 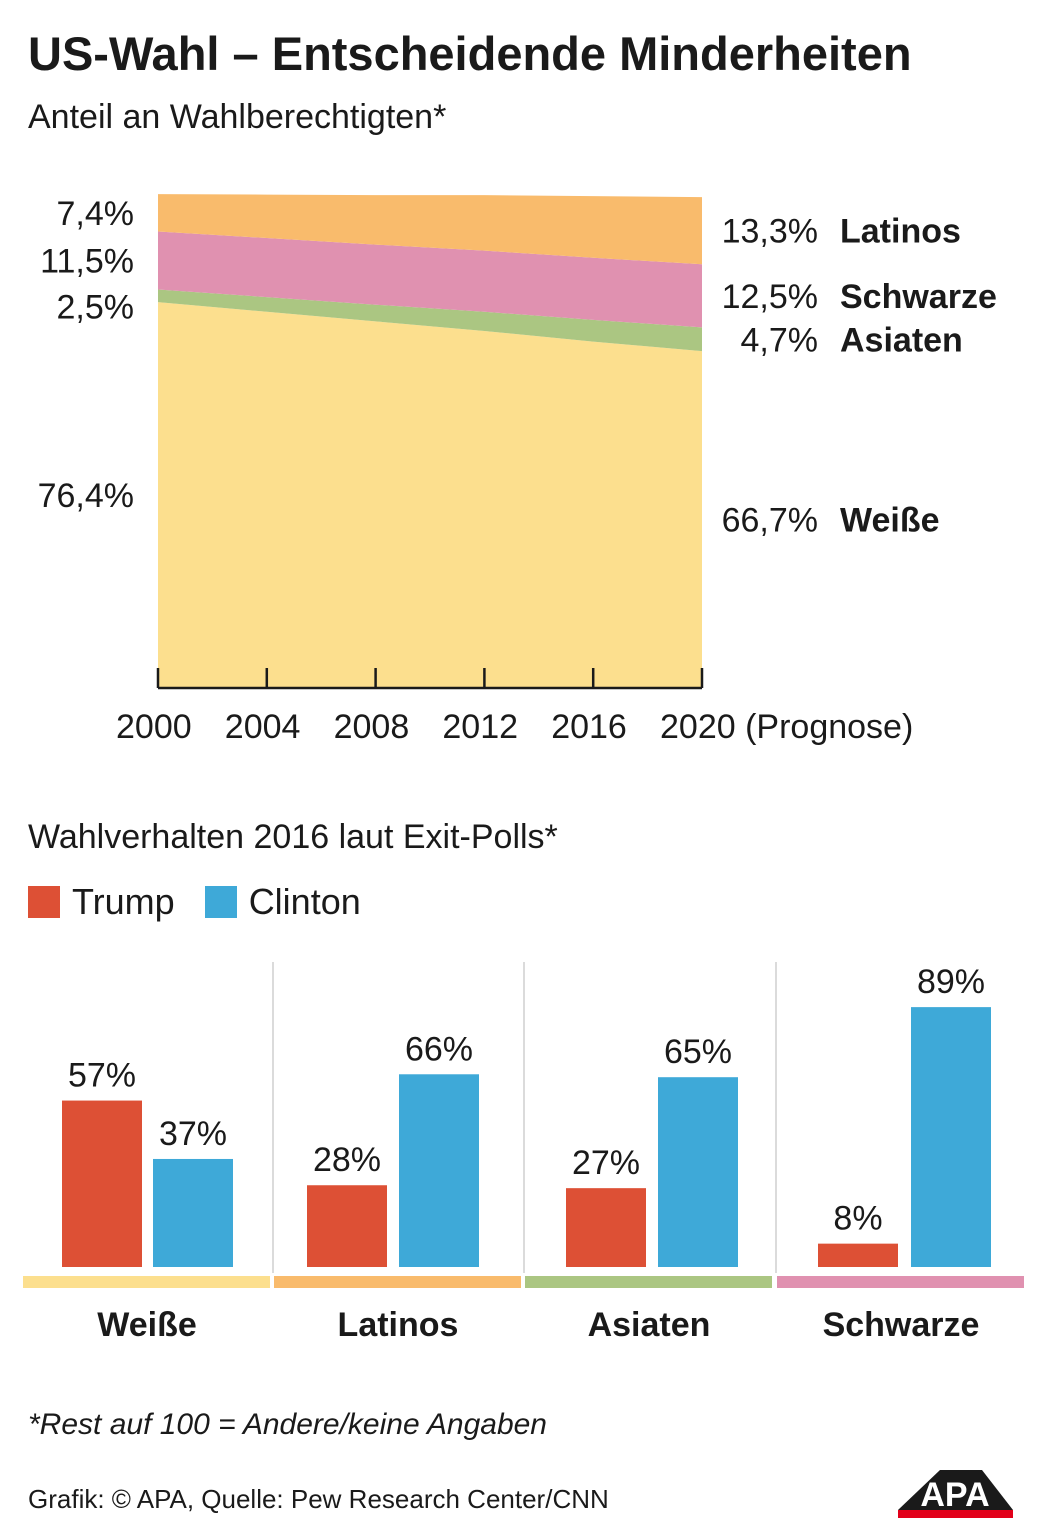 What do you see at coordinates (398, 1325) in the screenshot?
I see `category-label-latinos: Latinos` at bounding box center [398, 1325].